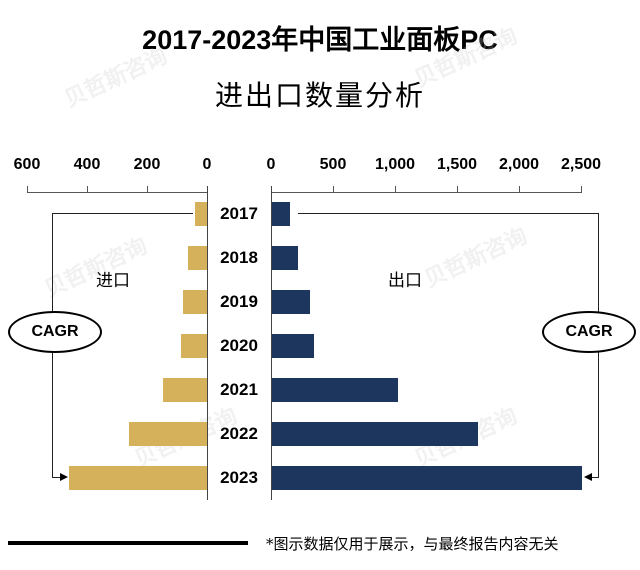 The image size is (640, 570). What do you see at coordinates (395, 164) in the screenshot?
I see `right-axis-tick-label: 1,000` at bounding box center [395, 164].